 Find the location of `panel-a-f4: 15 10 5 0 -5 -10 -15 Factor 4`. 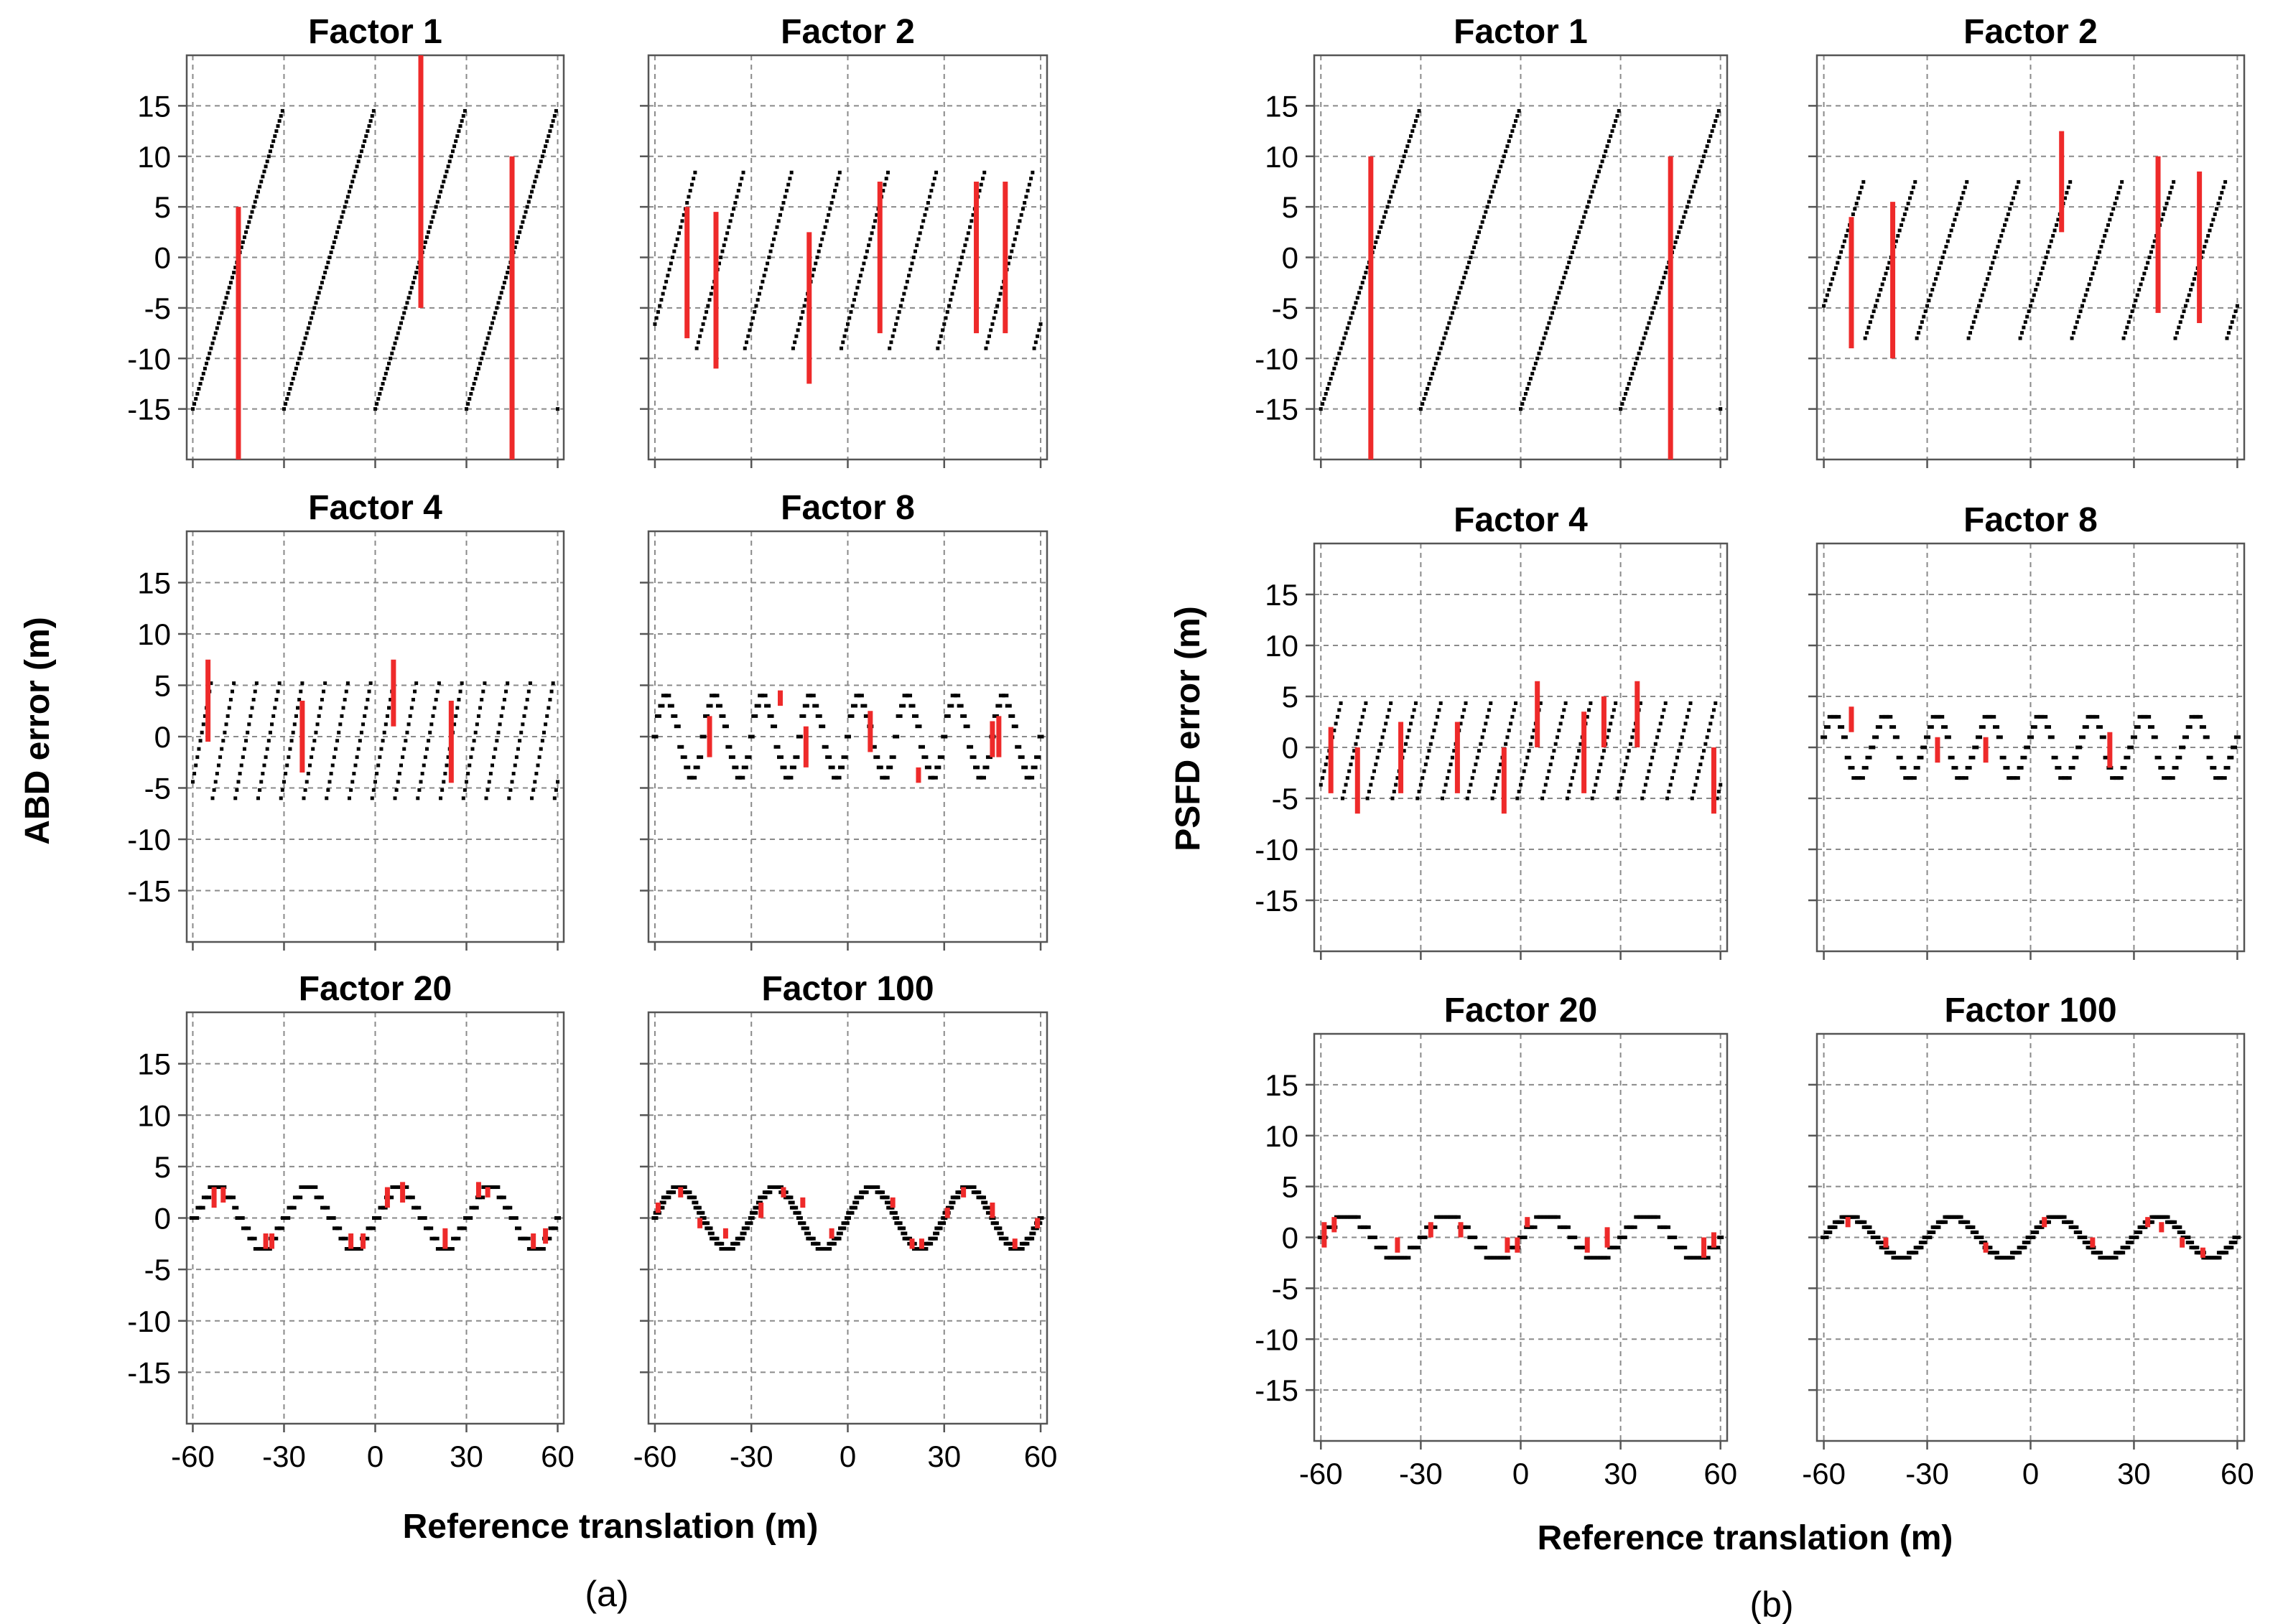

panel-a-f4: 15 10 5 0 -5 -10 -15 Factor 4 is located at coordinates (346, 720).